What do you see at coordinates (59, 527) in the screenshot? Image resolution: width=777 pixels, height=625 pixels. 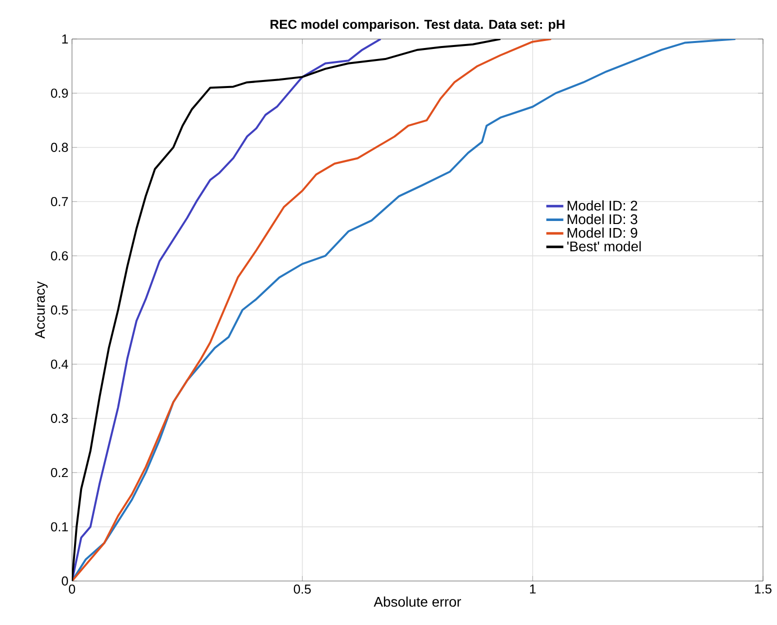 I see `y-tick-label: 0.1` at bounding box center [59, 527].